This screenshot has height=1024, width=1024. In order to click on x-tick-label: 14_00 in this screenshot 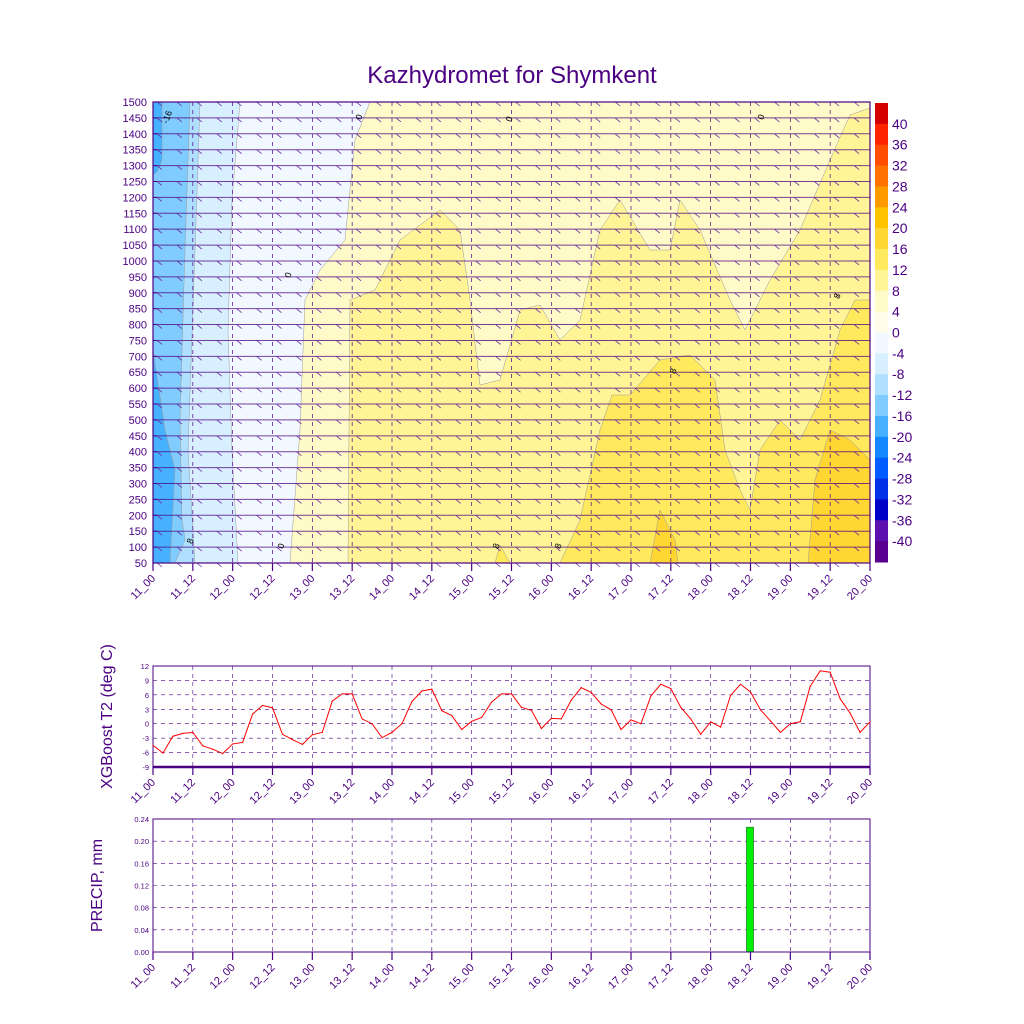, I will do `click(382, 792)`.